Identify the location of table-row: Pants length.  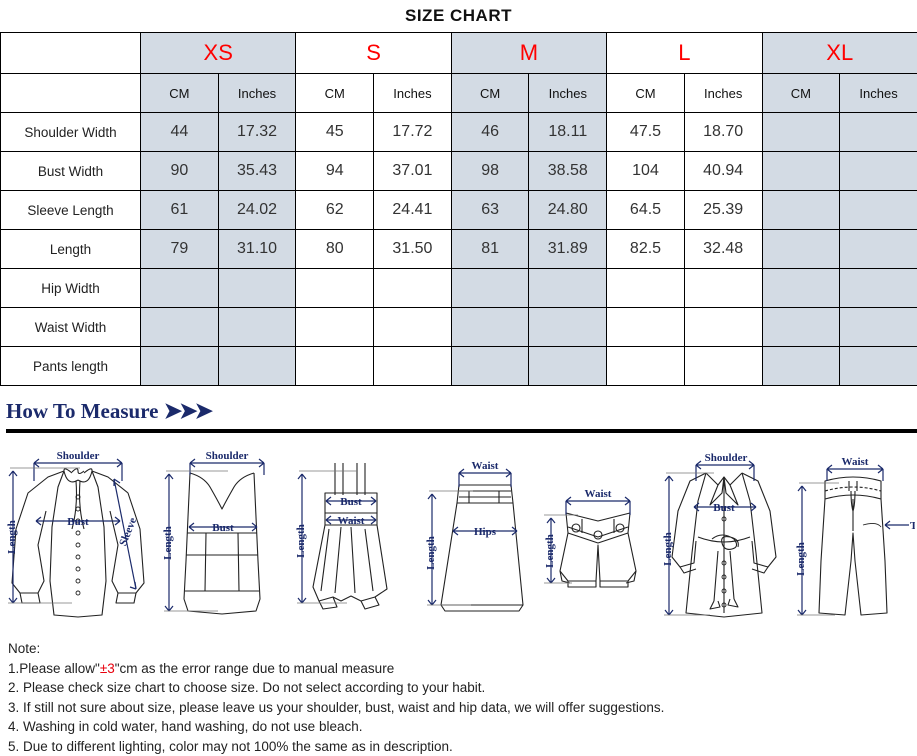
(459, 366).